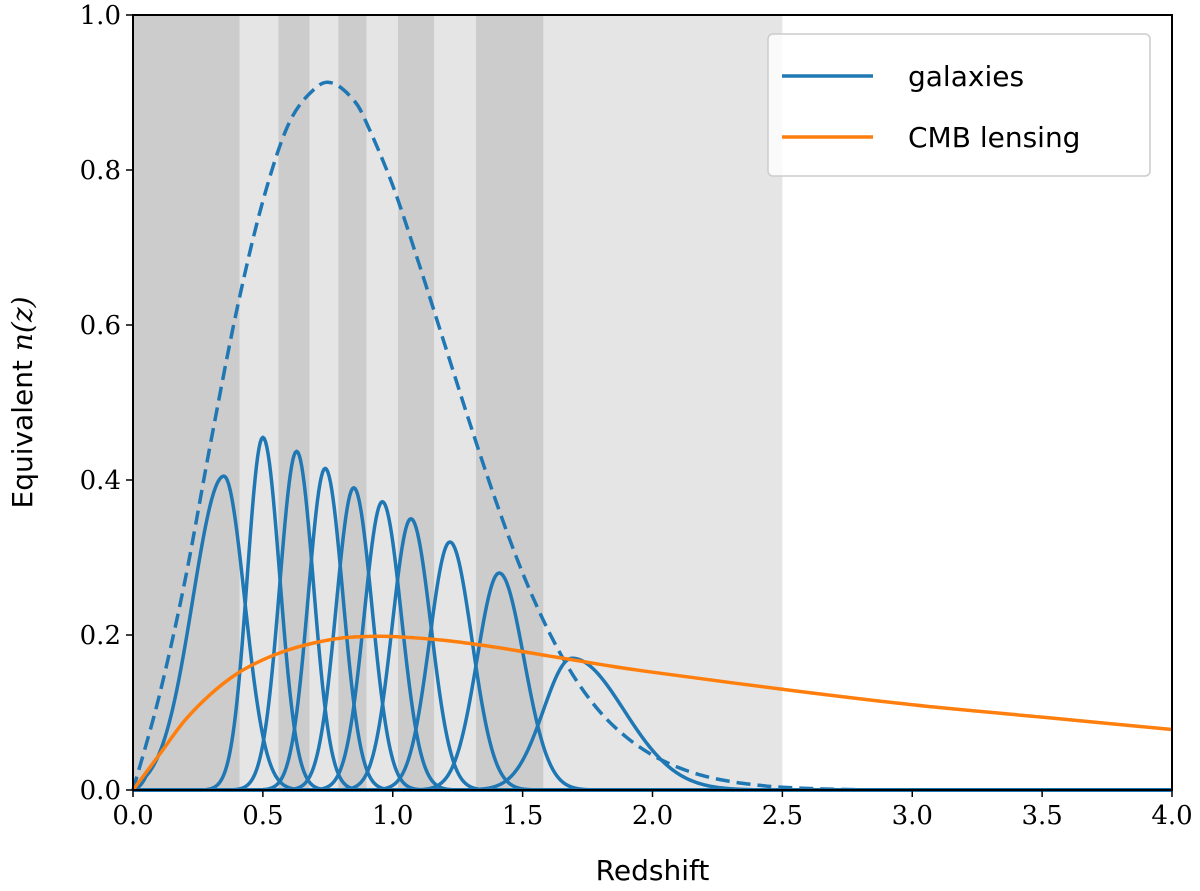 The image size is (1200, 891). I want to click on x-tick-label: 3.5, so click(1041, 816).